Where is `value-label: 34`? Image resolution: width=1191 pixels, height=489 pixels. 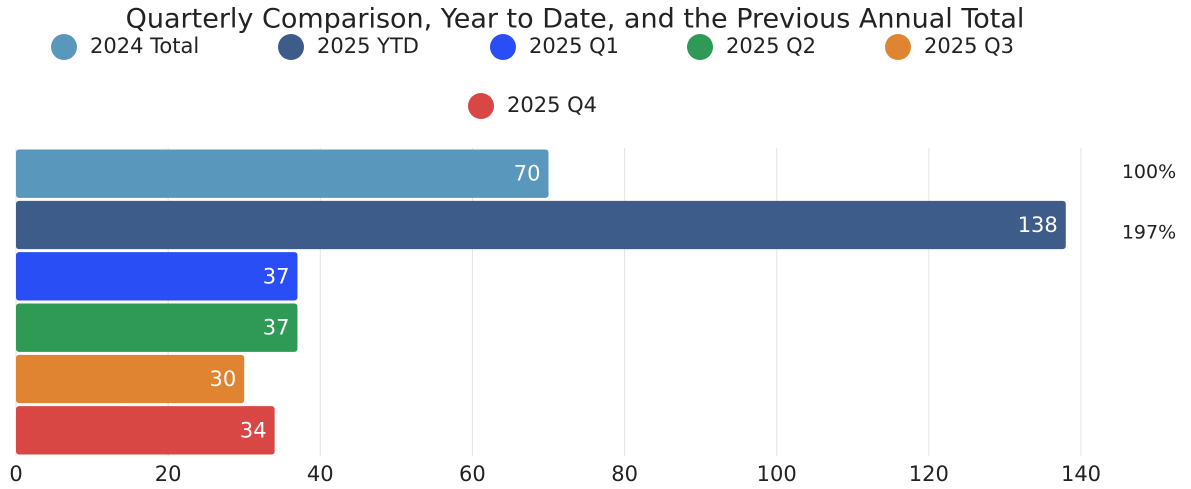 value-label: 34 is located at coordinates (253, 430).